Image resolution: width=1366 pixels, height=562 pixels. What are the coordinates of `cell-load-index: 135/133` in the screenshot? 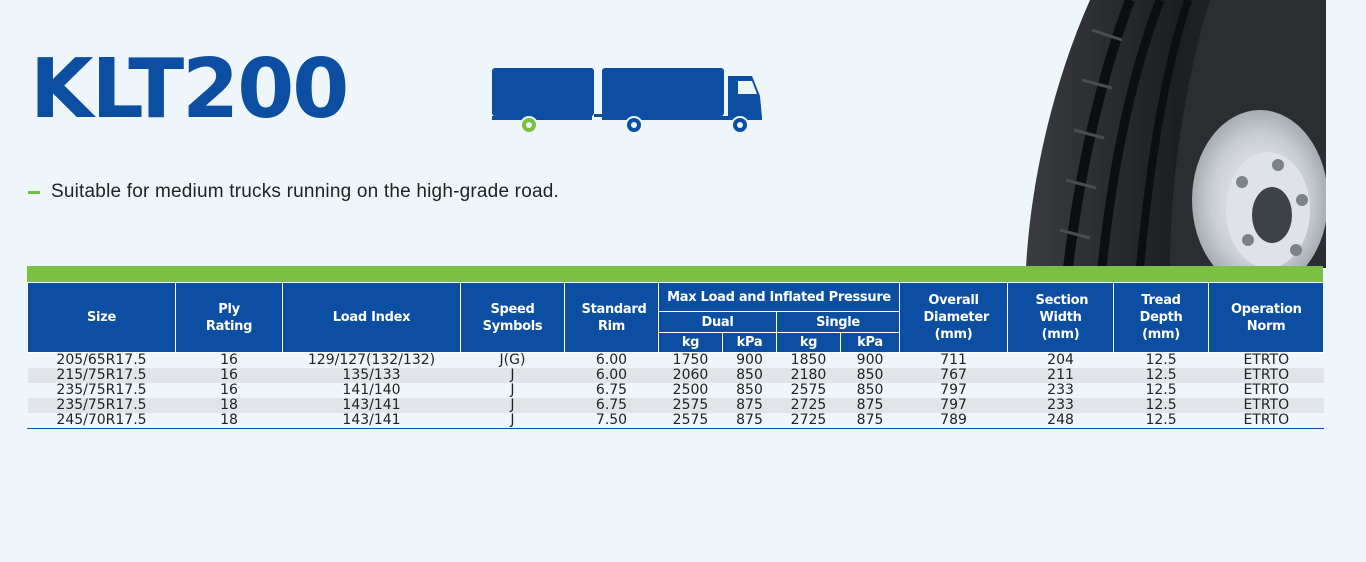 It's located at (371, 375).